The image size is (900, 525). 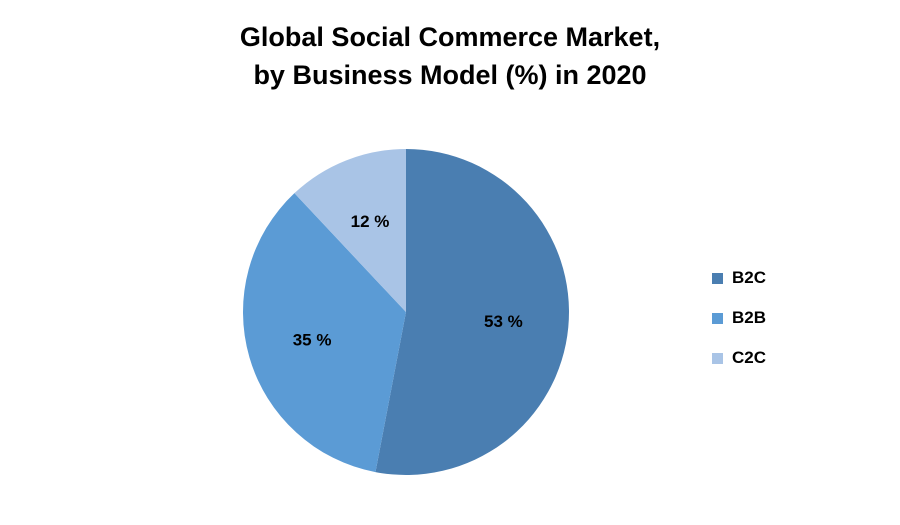 What do you see at coordinates (370, 221) in the screenshot?
I see `data-label-c2c: 12 %` at bounding box center [370, 221].